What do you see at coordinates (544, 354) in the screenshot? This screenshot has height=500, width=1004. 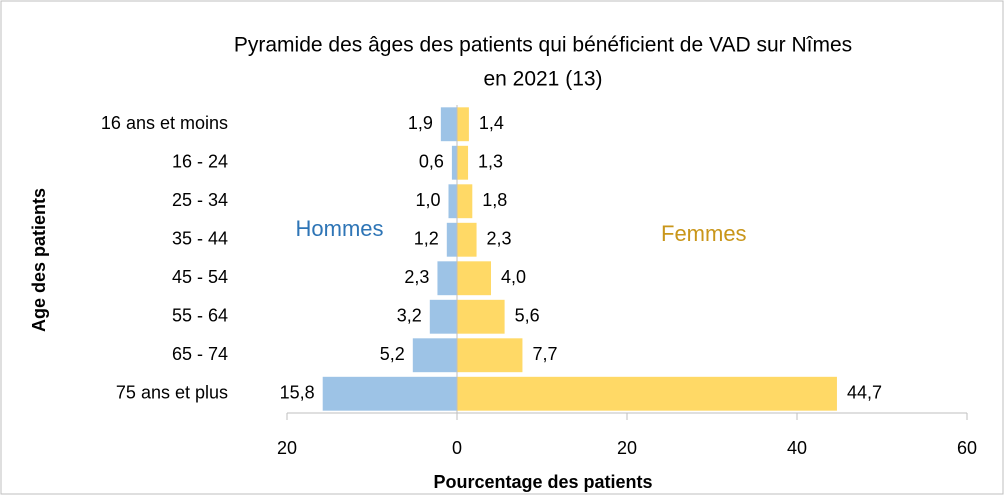 I see `data-label: 7,7` at bounding box center [544, 354].